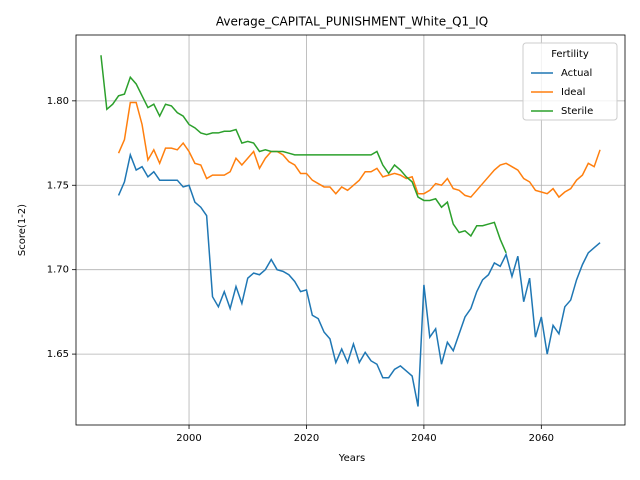 The height and width of the screenshot is (480, 640). I want to click on legend-label: Sterile, so click(577, 111).